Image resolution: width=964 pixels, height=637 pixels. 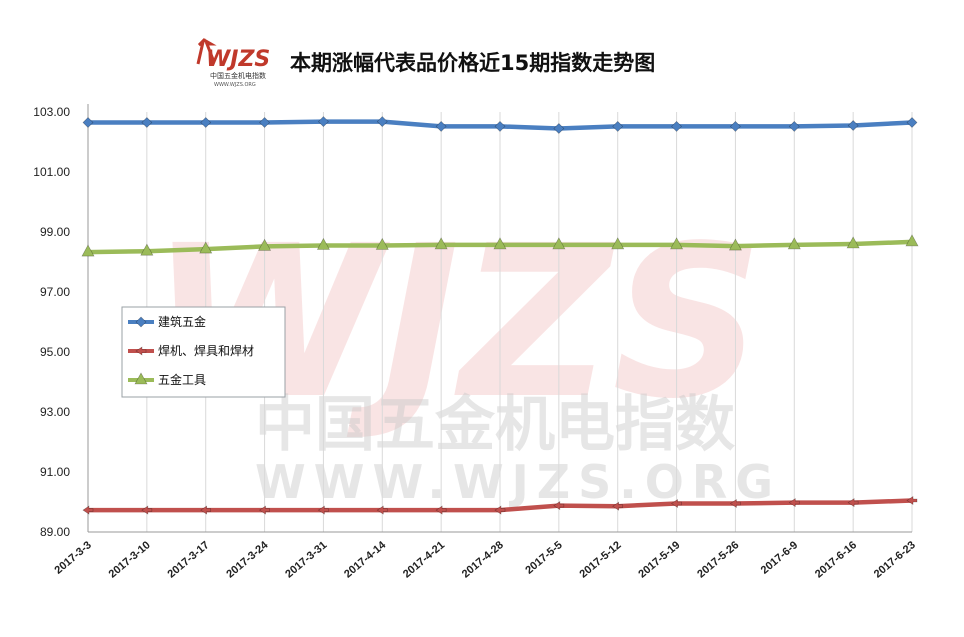 What do you see at coordinates (72, 558) in the screenshot?
I see `x-tick-label: 2017-3-3` at bounding box center [72, 558].